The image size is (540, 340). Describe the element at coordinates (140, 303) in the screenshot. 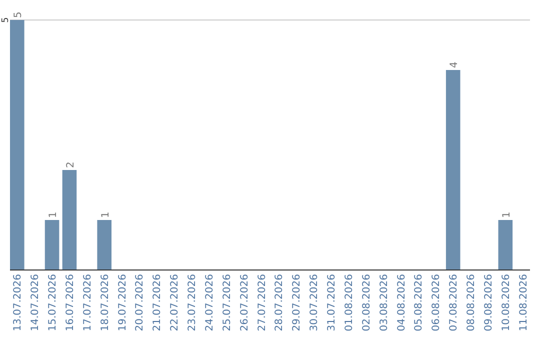

I see `x-tick-label: 20.07.2026` at that location.